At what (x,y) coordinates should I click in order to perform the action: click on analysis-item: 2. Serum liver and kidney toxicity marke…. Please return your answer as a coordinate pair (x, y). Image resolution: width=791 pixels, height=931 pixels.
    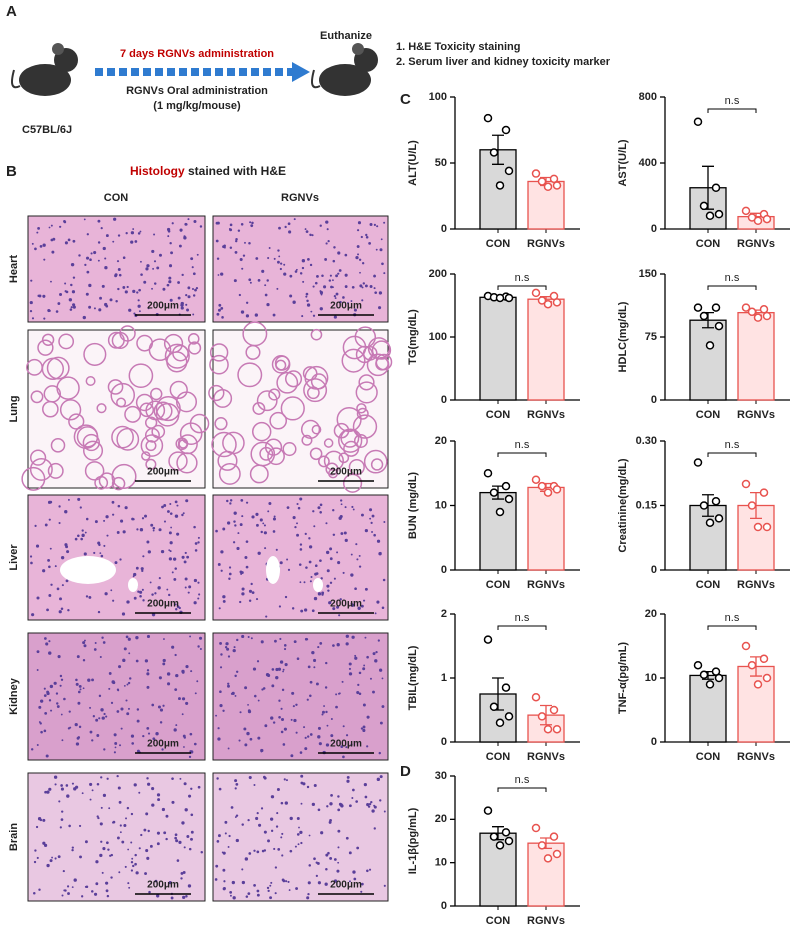
    Looking at the image, I should click on (503, 62).